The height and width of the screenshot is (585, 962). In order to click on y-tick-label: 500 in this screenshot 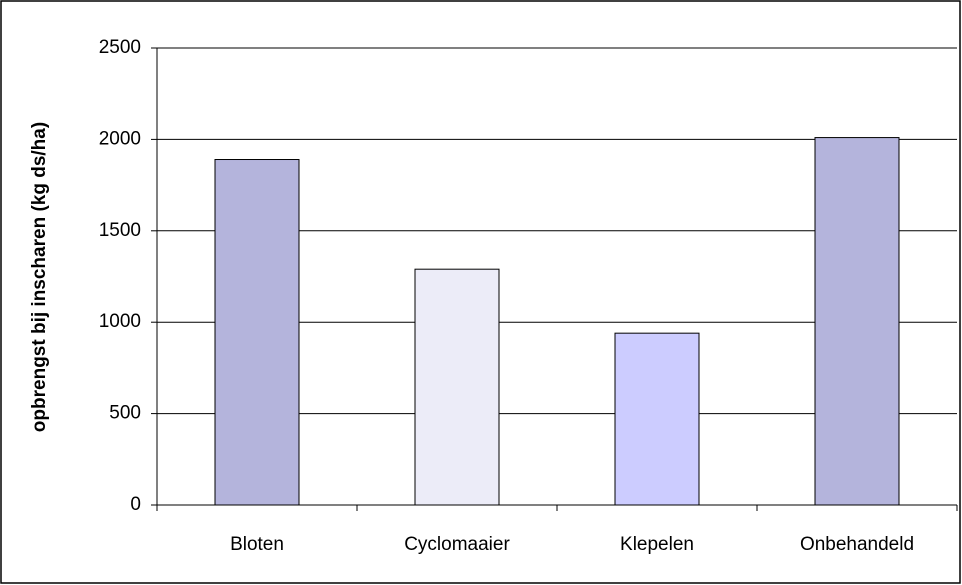, I will do `click(125, 413)`.